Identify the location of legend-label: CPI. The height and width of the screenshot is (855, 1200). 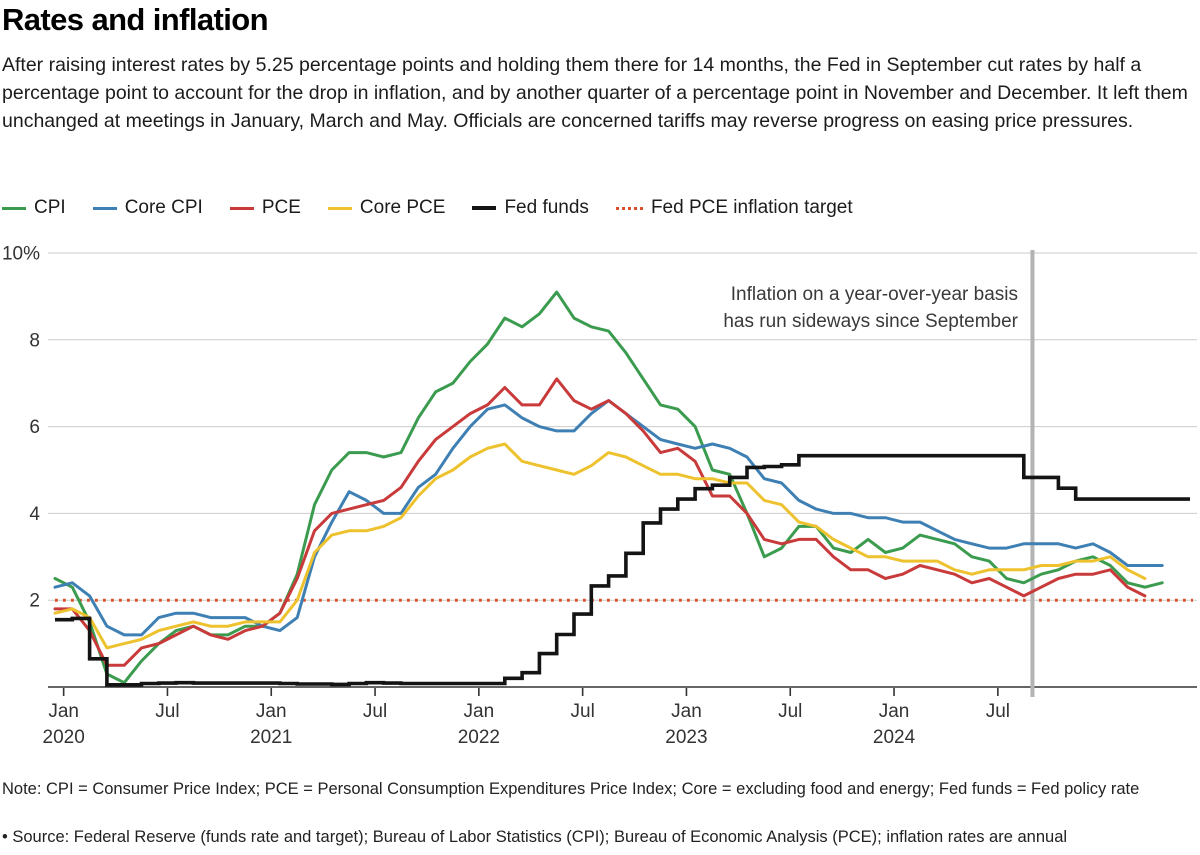
(50, 207).